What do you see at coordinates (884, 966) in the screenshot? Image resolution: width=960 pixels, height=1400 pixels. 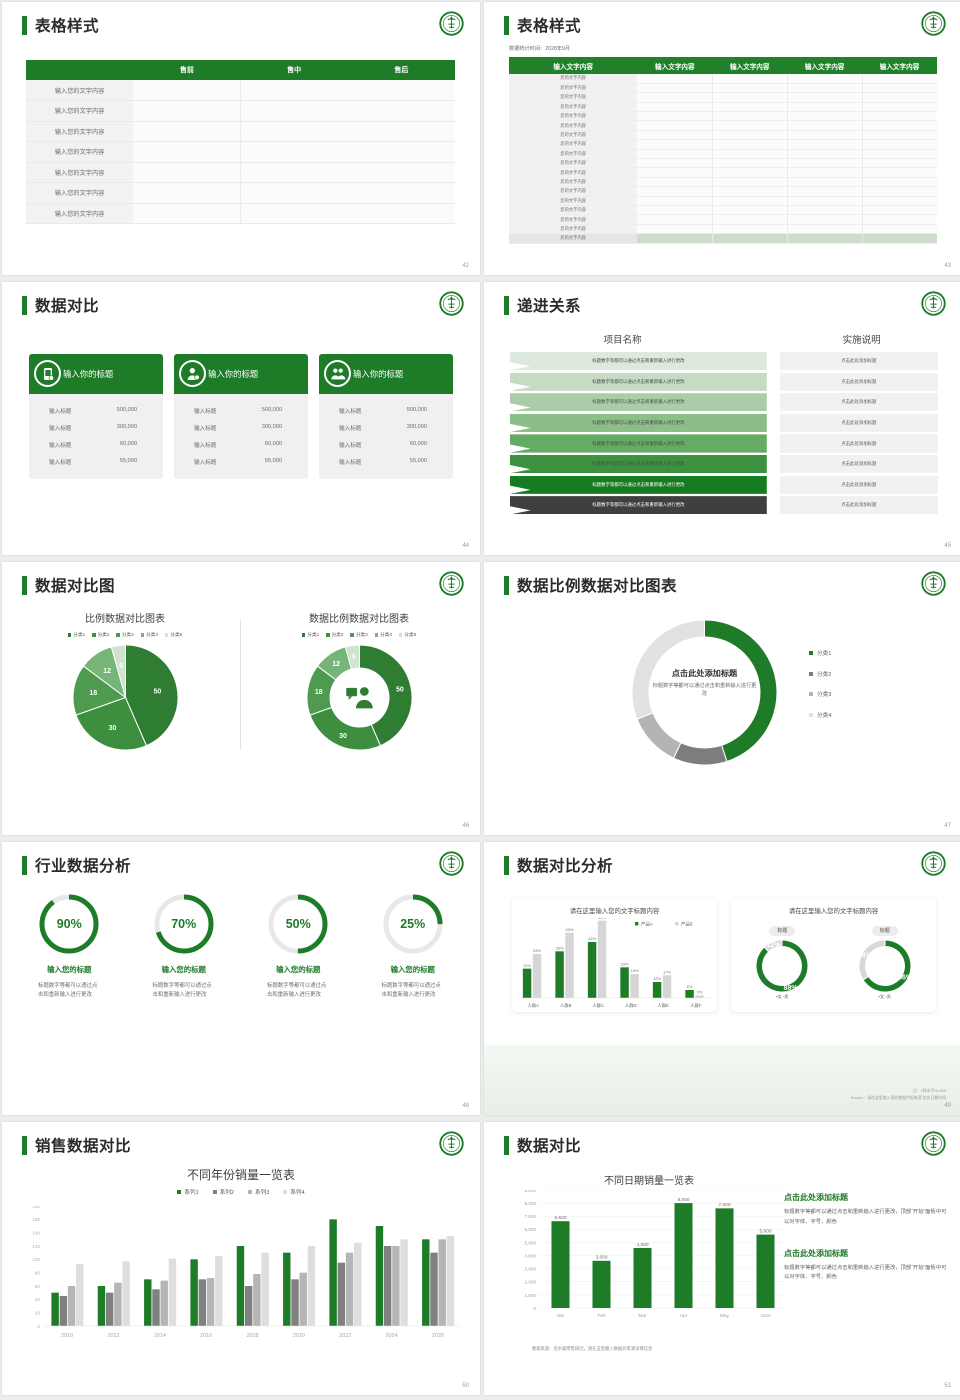 I see `doughnut-chart: 66% 34%` at bounding box center [884, 966].